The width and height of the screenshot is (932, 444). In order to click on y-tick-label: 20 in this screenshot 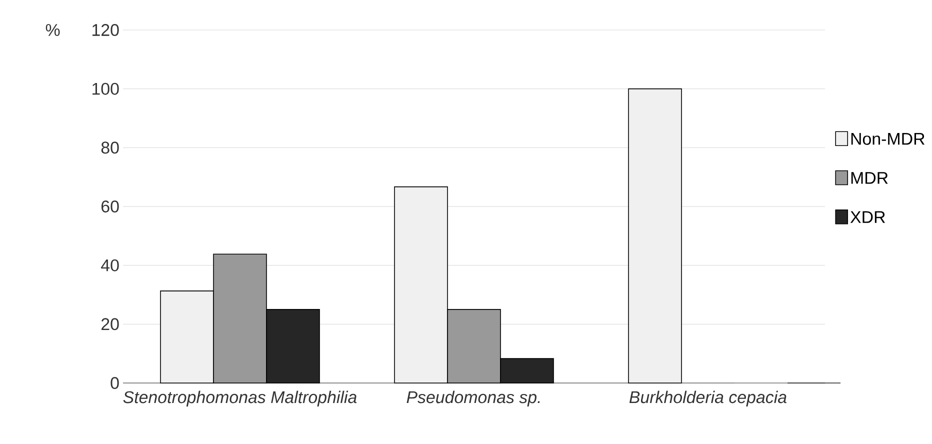, I will do `click(110, 324)`.